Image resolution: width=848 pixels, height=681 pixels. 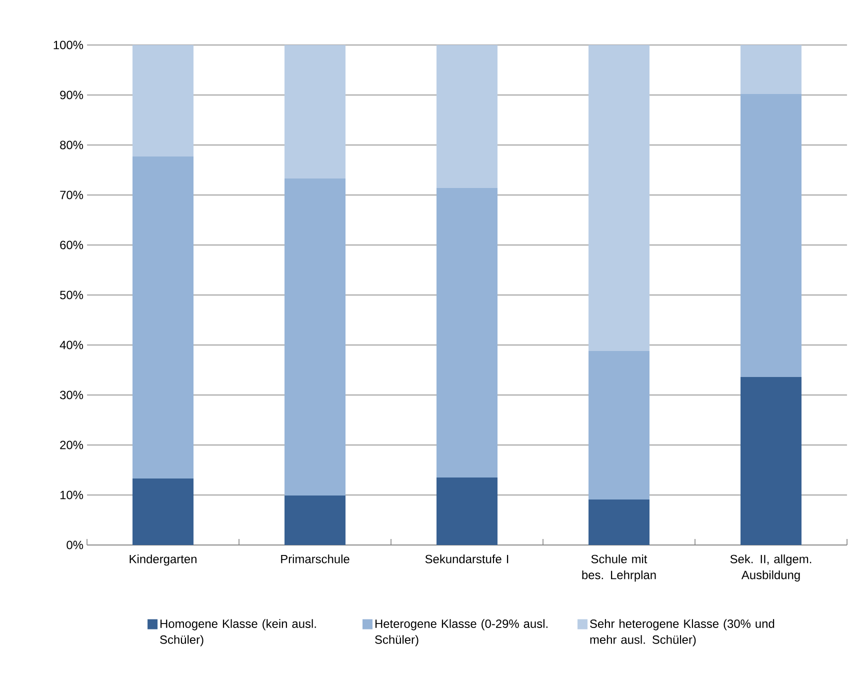 What do you see at coordinates (72, 145) in the screenshot?
I see `y-tick-label: 80%` at bounding box center [72, 145].